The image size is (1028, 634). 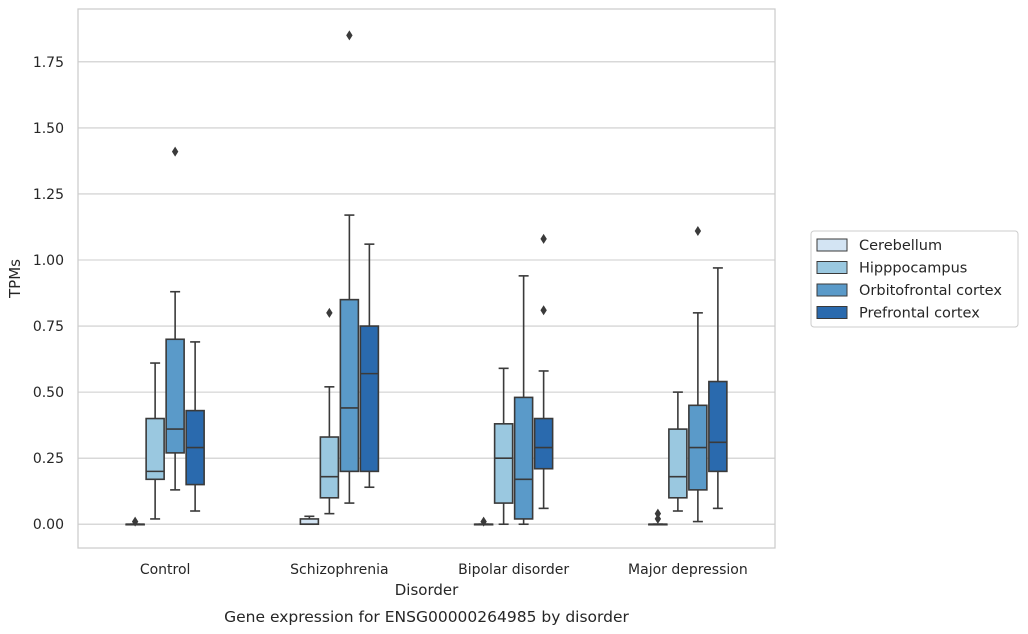 I want to click on y-tick-label: 1.25, so click(x=48, y=195).